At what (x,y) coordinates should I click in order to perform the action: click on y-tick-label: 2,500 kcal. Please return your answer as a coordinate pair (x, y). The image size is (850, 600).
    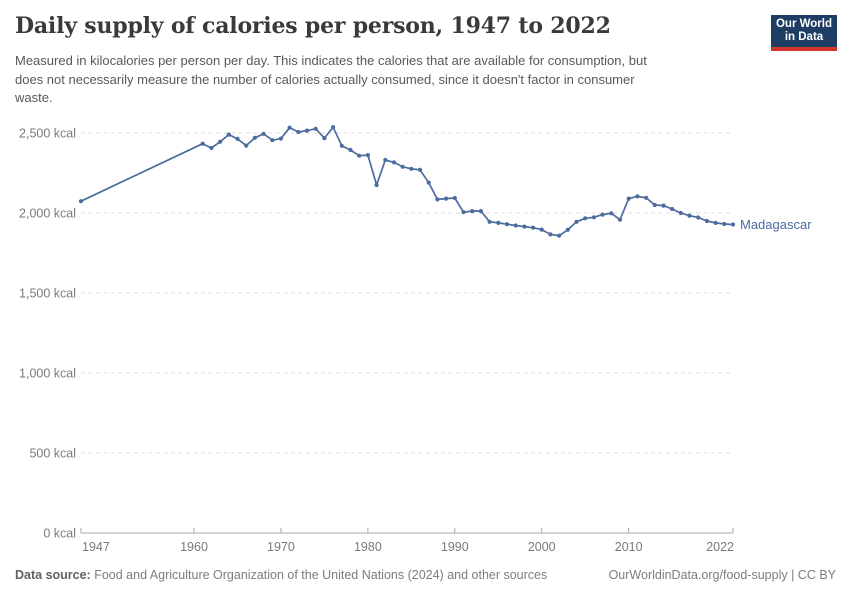
    Looking at the image, I should click on (47, 134).